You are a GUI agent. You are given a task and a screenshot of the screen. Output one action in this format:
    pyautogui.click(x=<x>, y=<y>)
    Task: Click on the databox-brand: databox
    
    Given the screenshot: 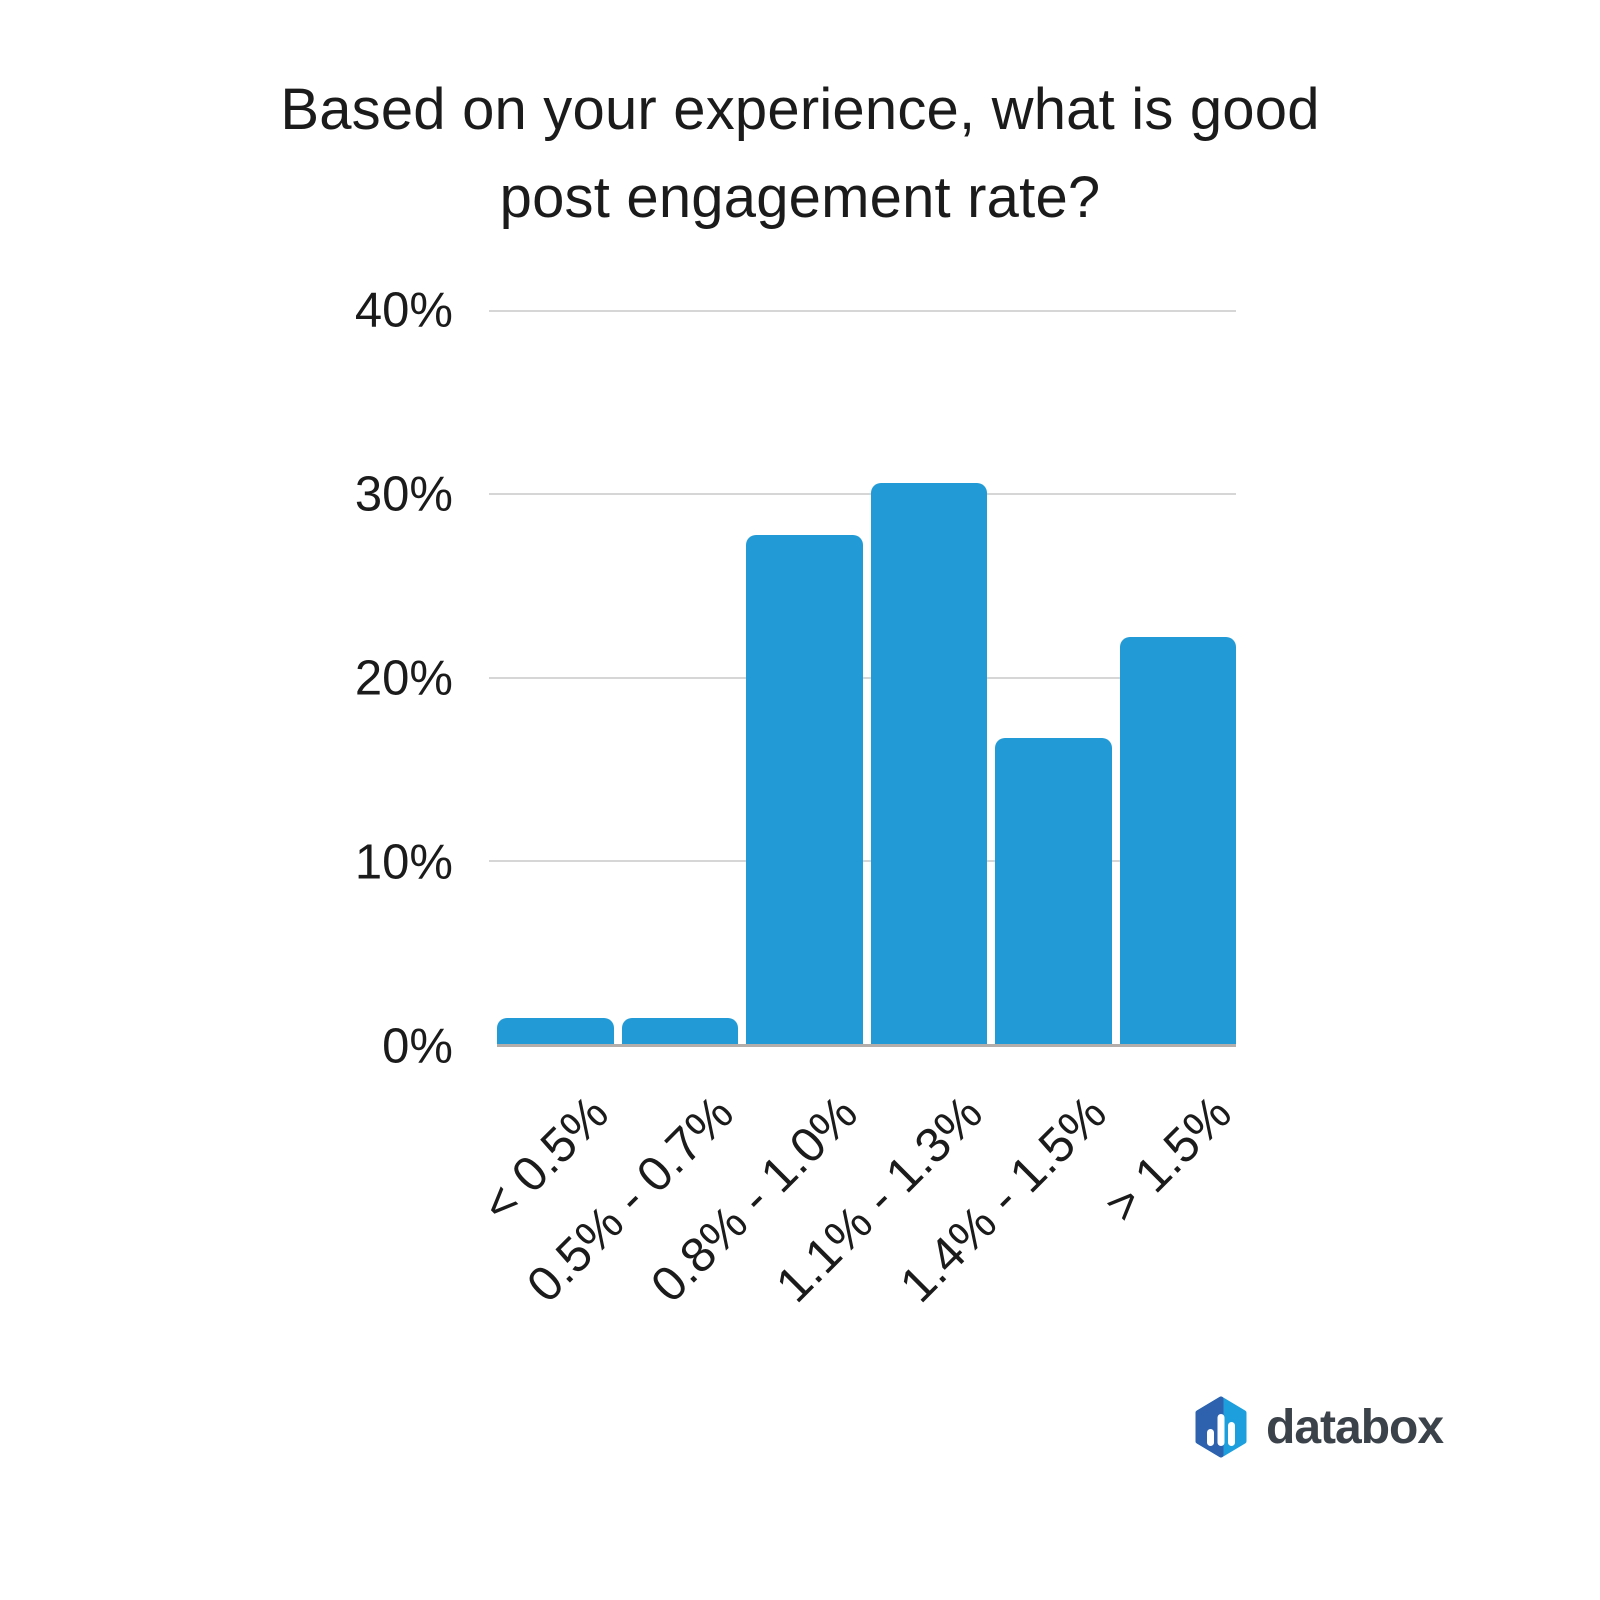 What is the action you would take?
    pyautogui.click(x=1319, y=1427)
    